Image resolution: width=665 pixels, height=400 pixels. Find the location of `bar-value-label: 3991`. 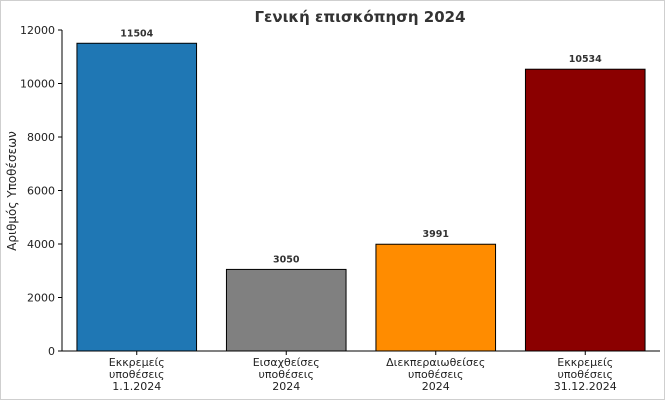

bar-value-label: 3991 is located at coordinates (436, 234).